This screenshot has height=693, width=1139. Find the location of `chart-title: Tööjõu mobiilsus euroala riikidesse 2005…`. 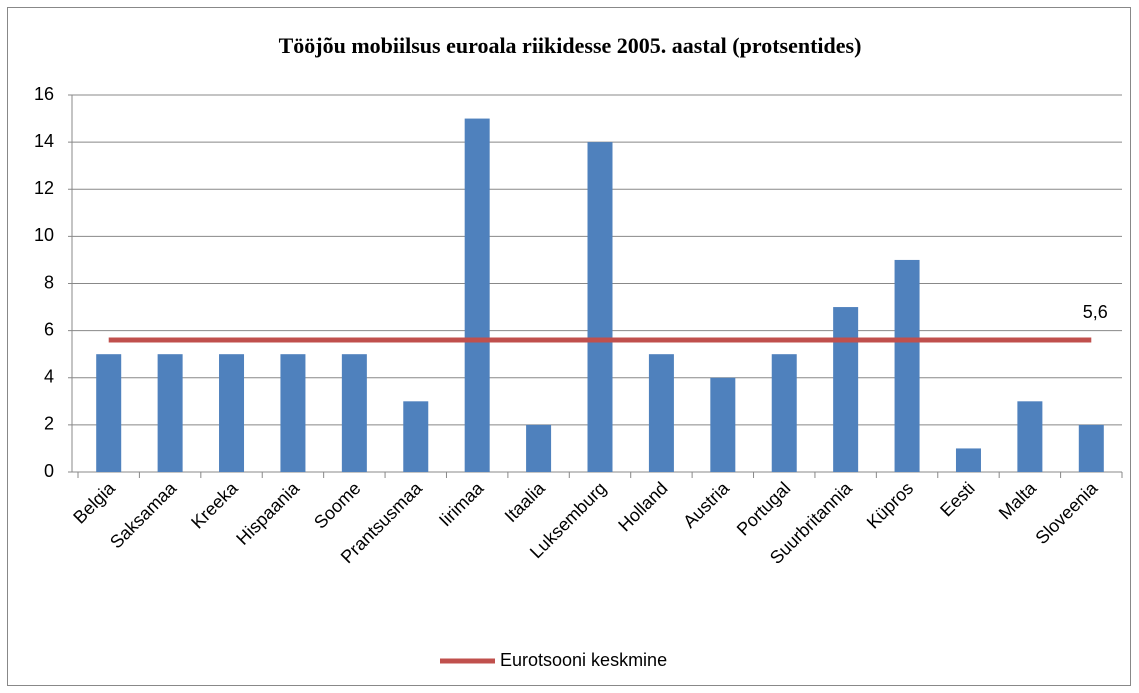

chart-title: Tööjõu mobiilsus euroala riikidesse 2005… is located at coordinates (570, 45).